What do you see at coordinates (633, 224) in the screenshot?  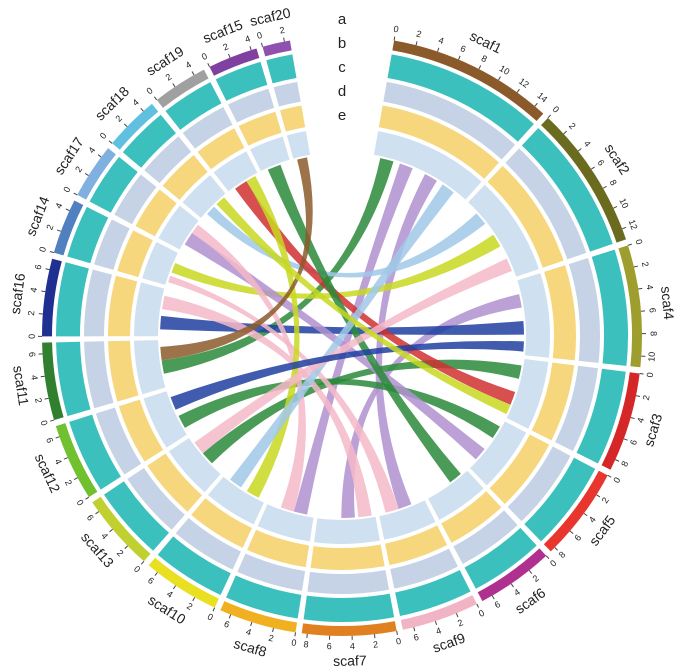 I see `tick-label: 12` at bounding box center [633, 224].